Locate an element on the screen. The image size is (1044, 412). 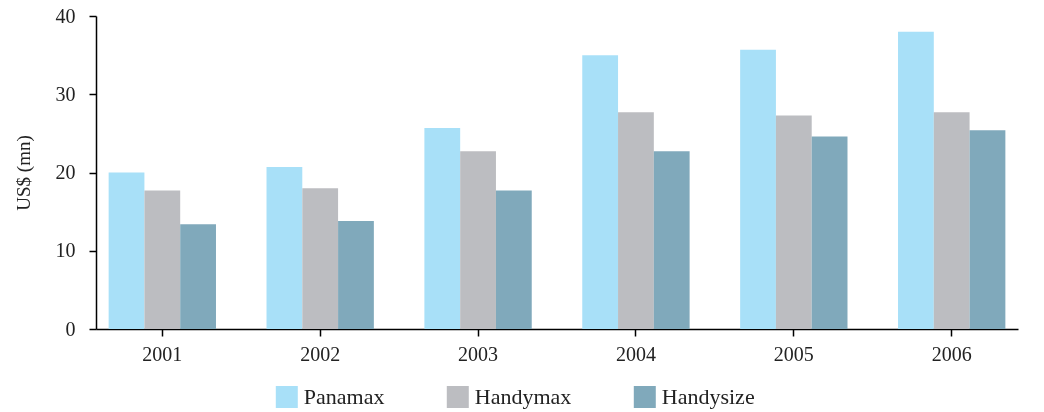
legend-label: Panamax is located at coordinates (344, 396).